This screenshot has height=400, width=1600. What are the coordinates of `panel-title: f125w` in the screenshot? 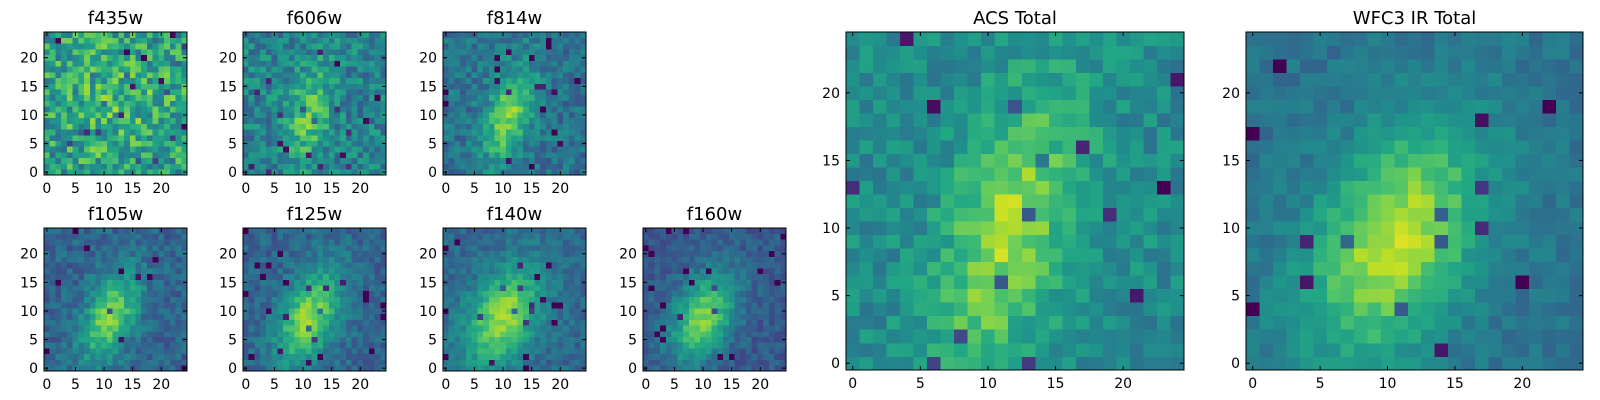 It's located at (314, 214).